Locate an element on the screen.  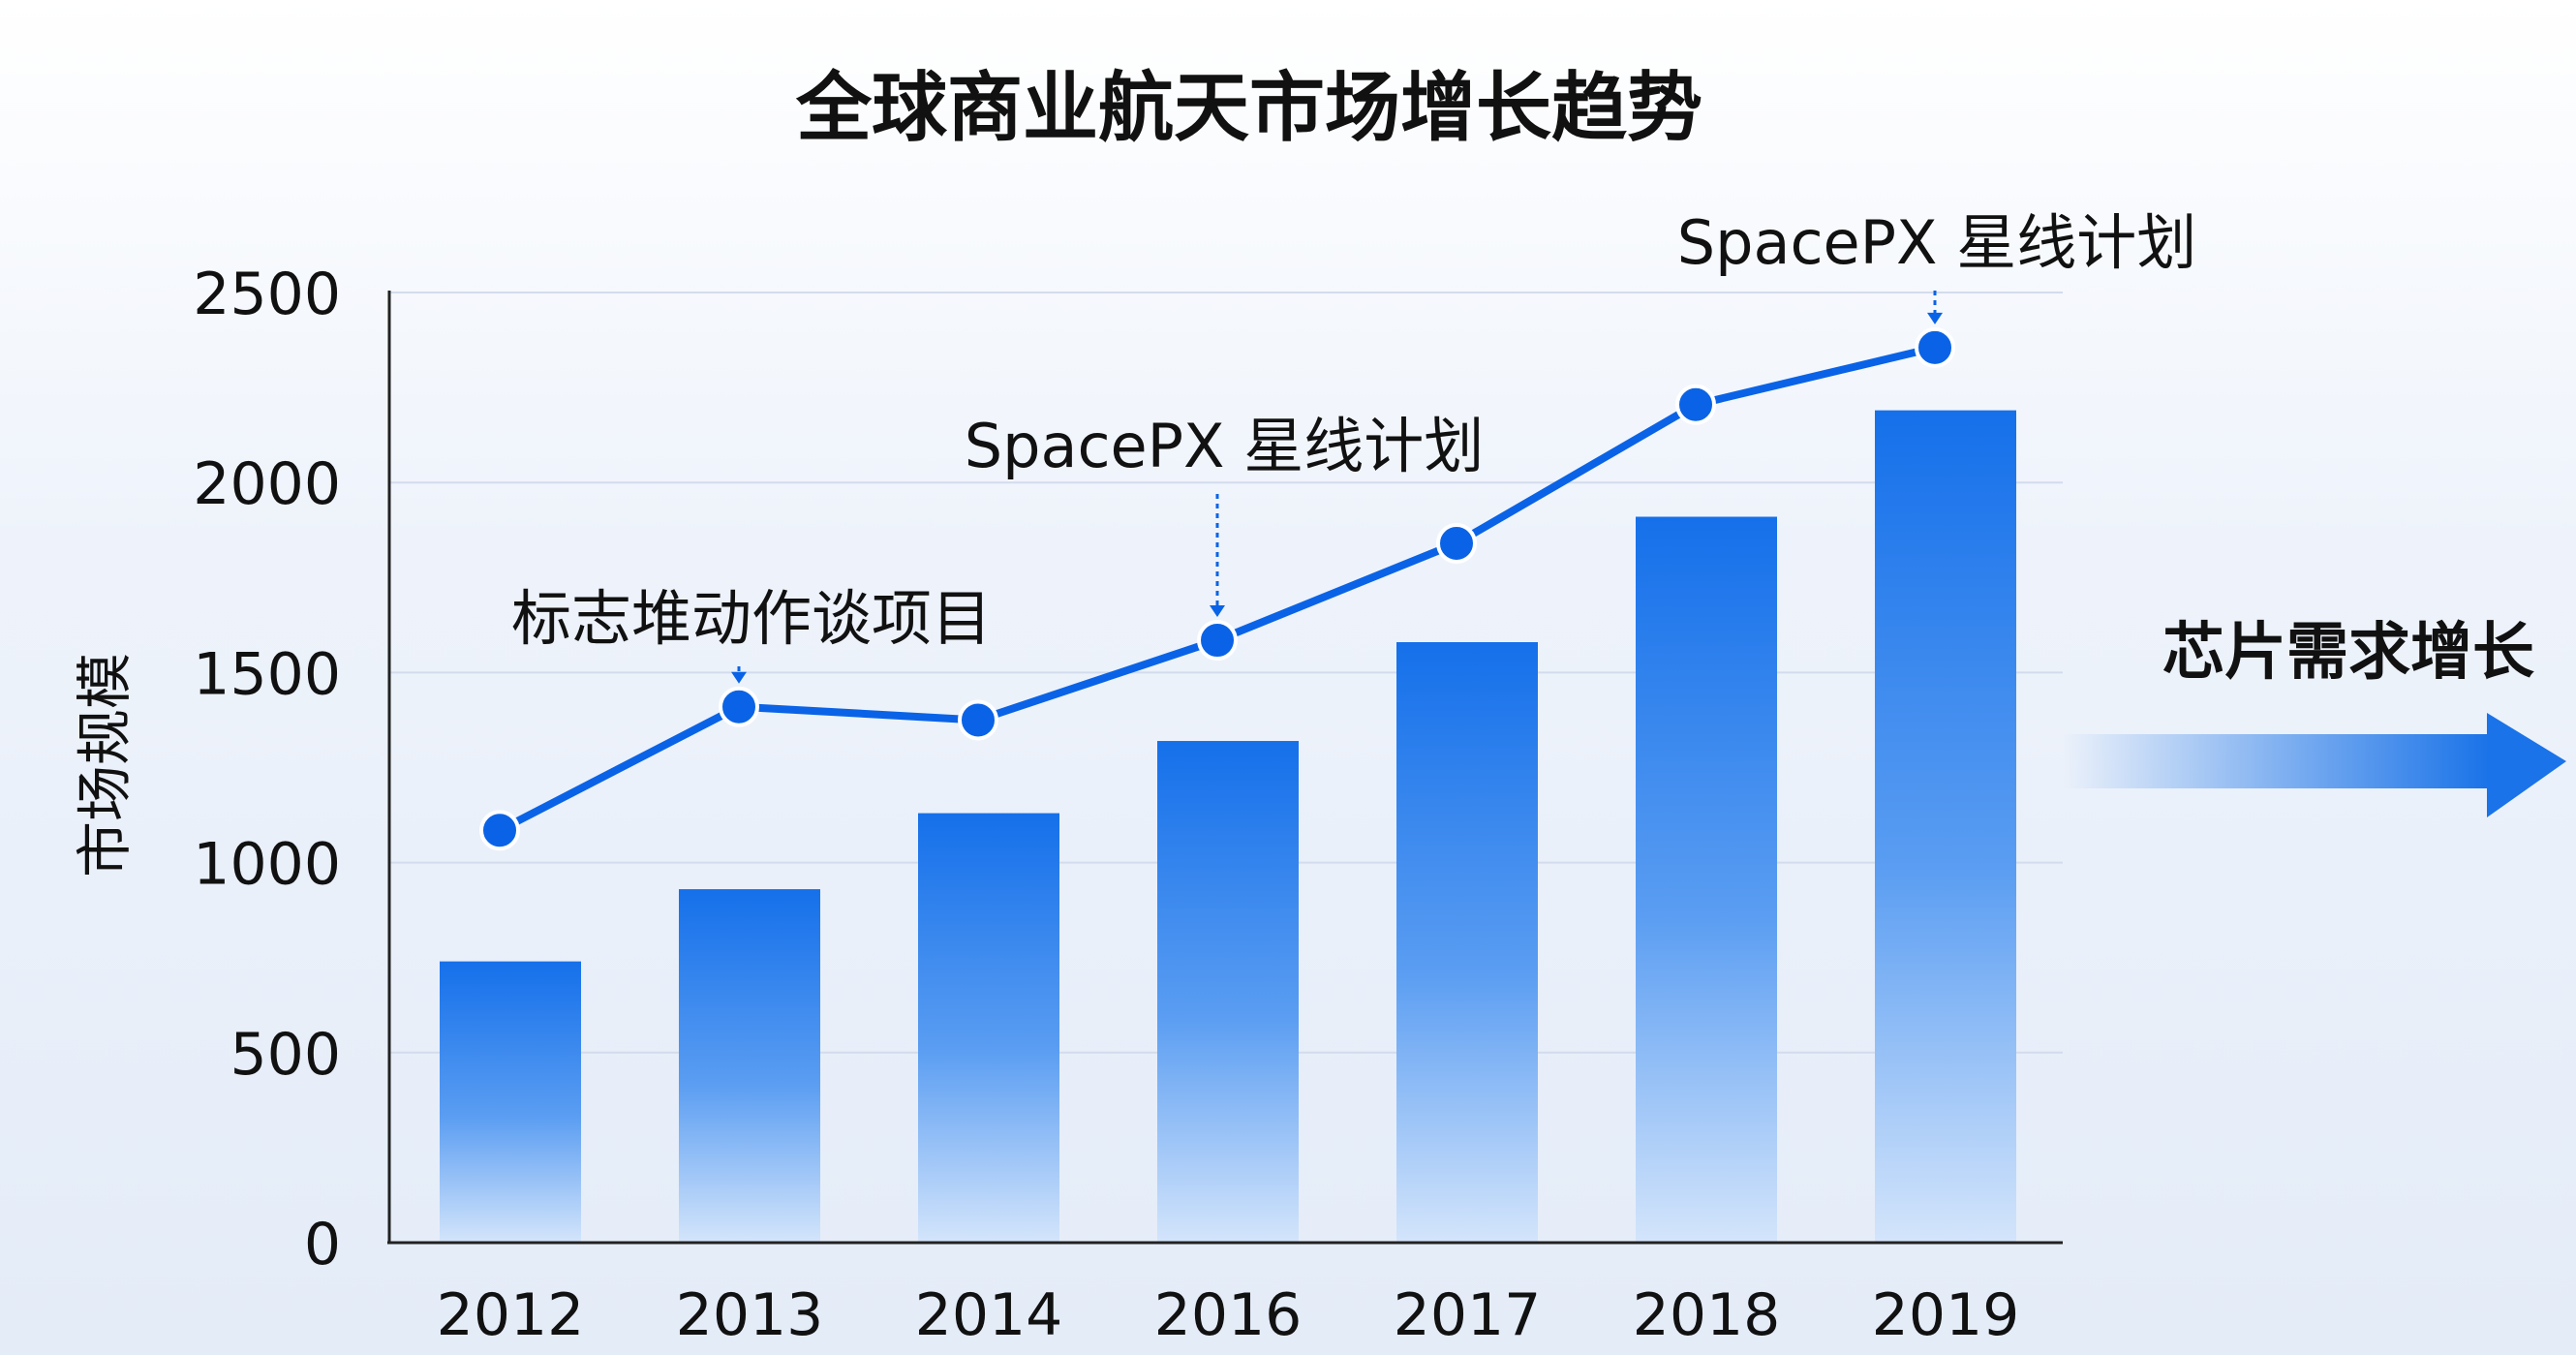
x-axis-ticks: 2012 2013 2014 2016 2017 2018 2019 is located at coordinates (1228, 1315).